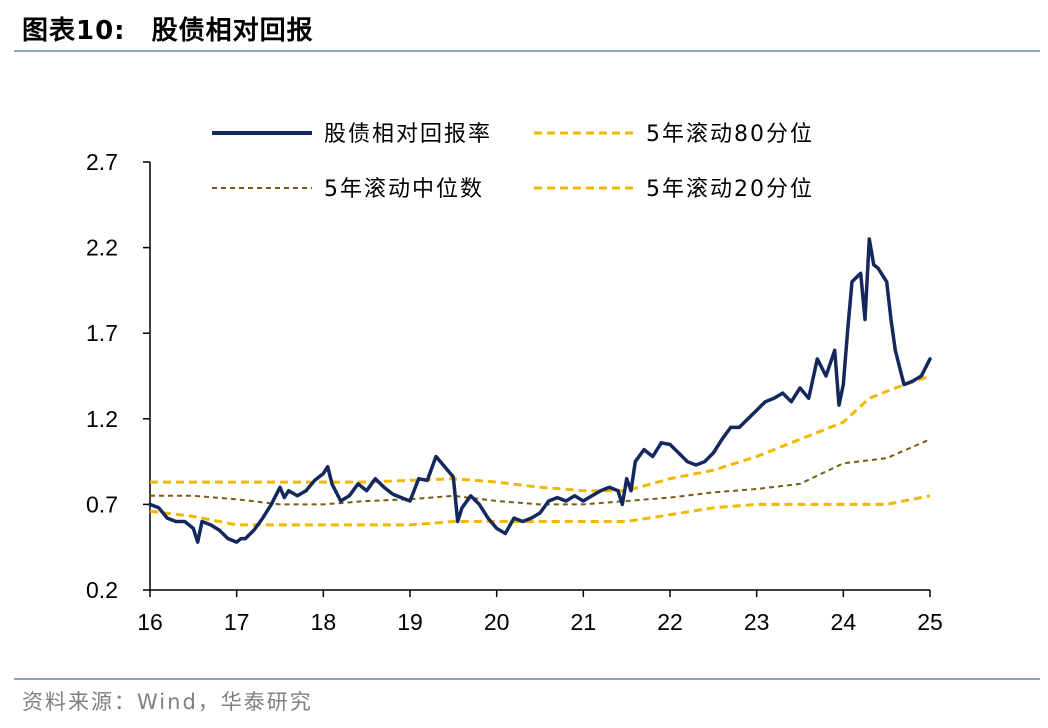 Image resolution: width=1048 pixels, height=728 pixels. What do you see at coordinates (527, 679) in the screenshot?
I see `bottom-rule` at bounding box center [527, 679].